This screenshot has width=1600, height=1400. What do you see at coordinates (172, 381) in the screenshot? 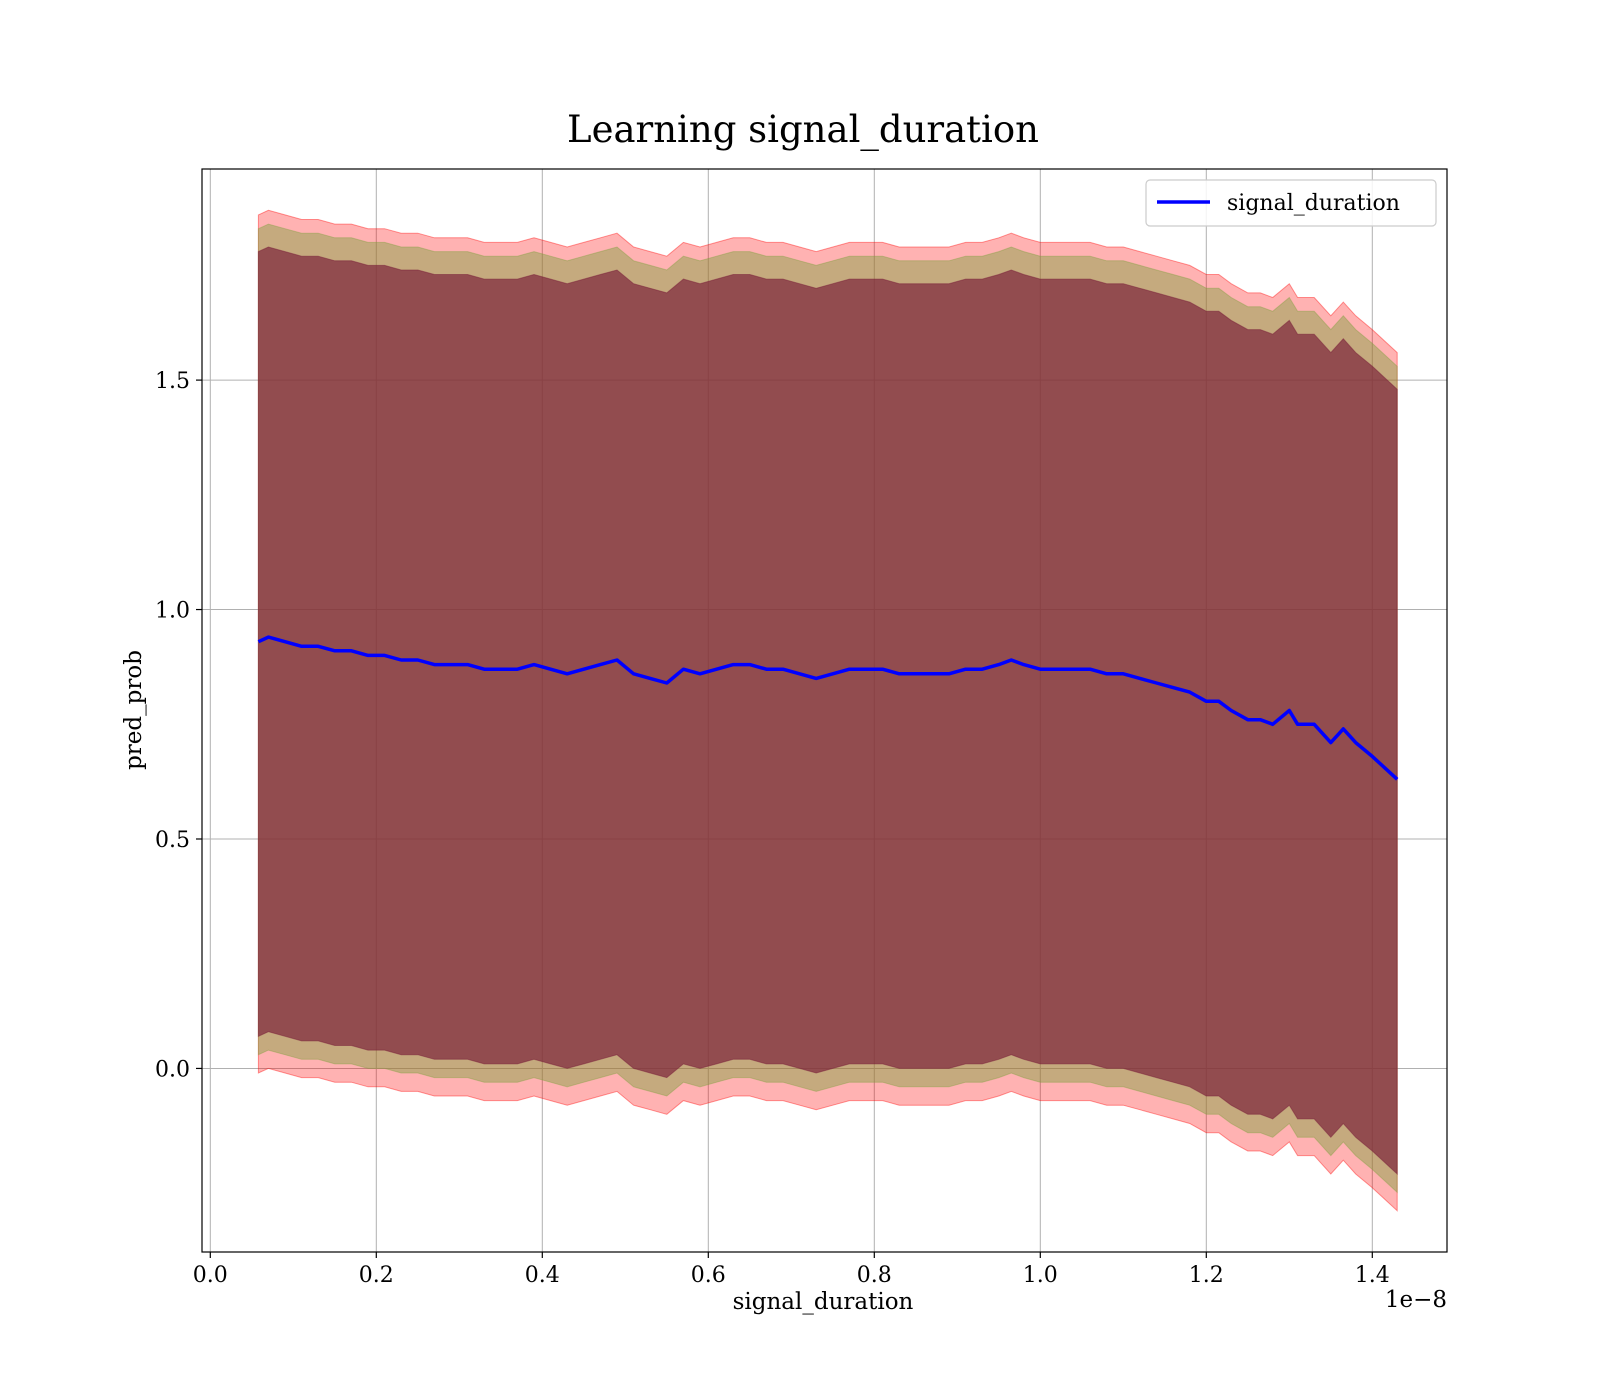
I see `y-tick-label: 1.5` at bounding box center [172, 381].